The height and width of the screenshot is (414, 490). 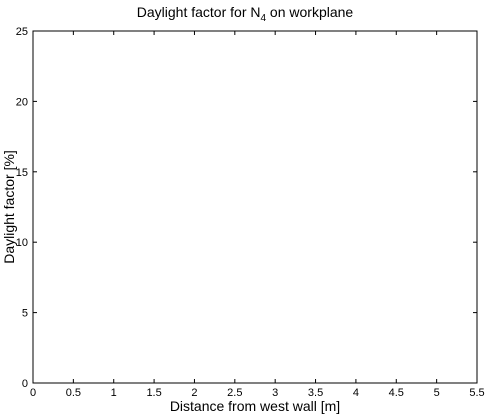 I want to click on y-tick-label: 15, so click(x=22, y=173).